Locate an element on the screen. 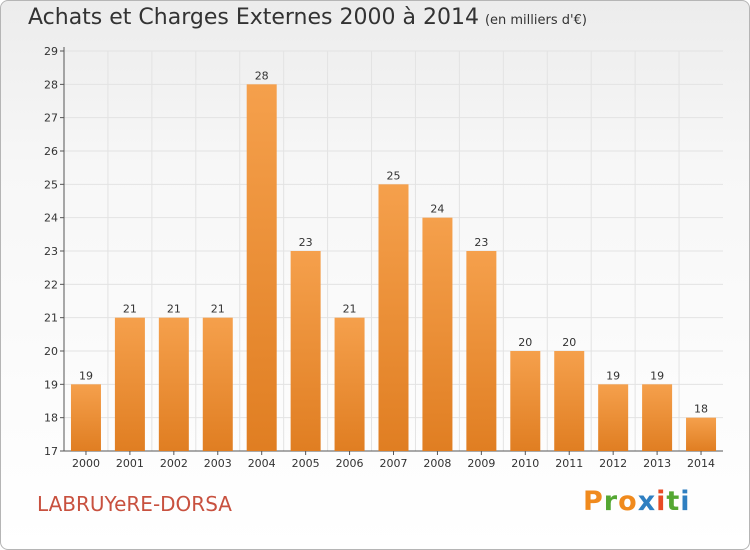 This screenshot has width=750, height=550. chart-title-text: Achats et Charges Externes 2000 à 2014 is located at coordinates (253, 17).